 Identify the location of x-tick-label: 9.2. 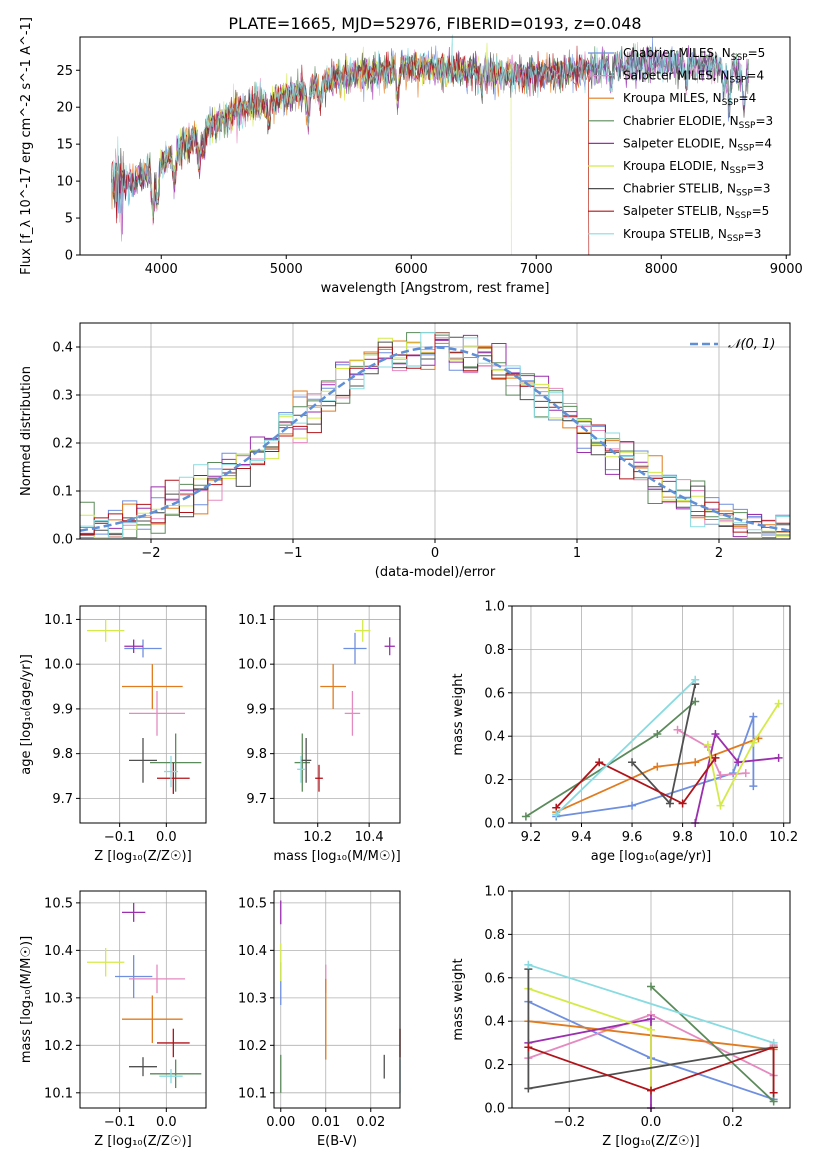
(531, 837).